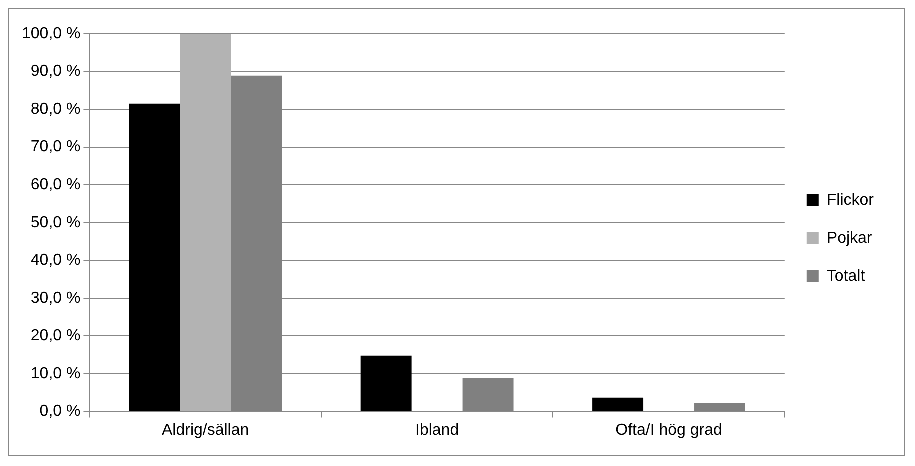  Describe the element at coordinates (60, 411) in the screenshot. I see `y-tick-label: 0,0 %` at that location.